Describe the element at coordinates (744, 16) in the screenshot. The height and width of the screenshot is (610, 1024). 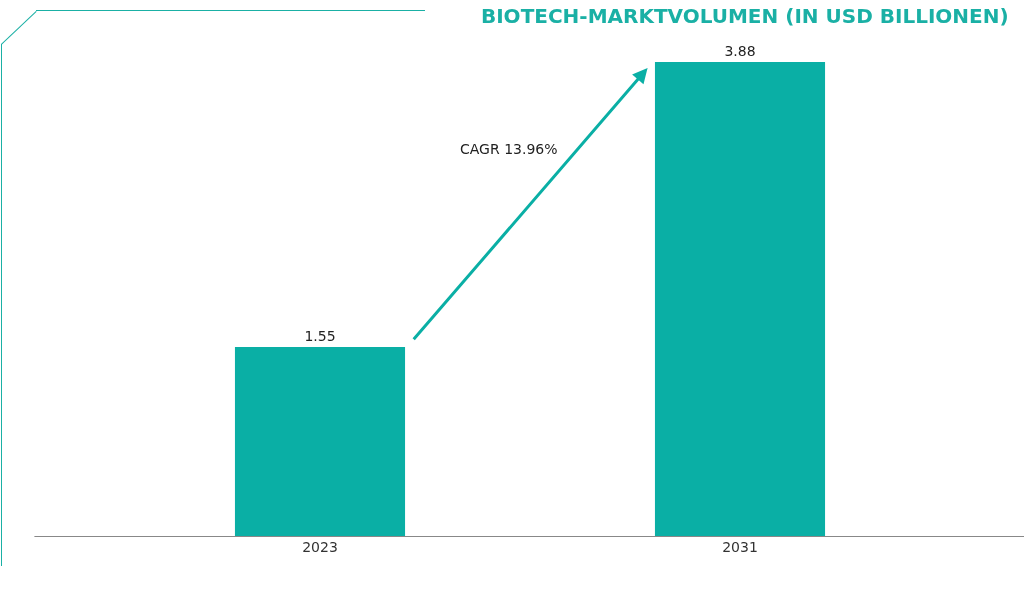
I see `chart-title: BIOTECH-MARKTVOLUMEN (IN USD BILLIONEN)` at that location.